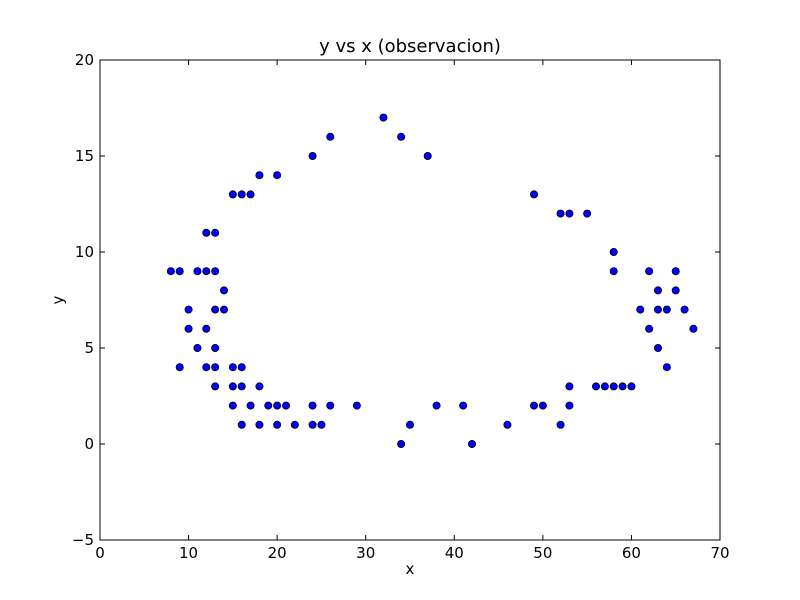 This screenshot has height=600, width=800. I want to click on chart-title: y vs x (observacion), so click(410, 46).